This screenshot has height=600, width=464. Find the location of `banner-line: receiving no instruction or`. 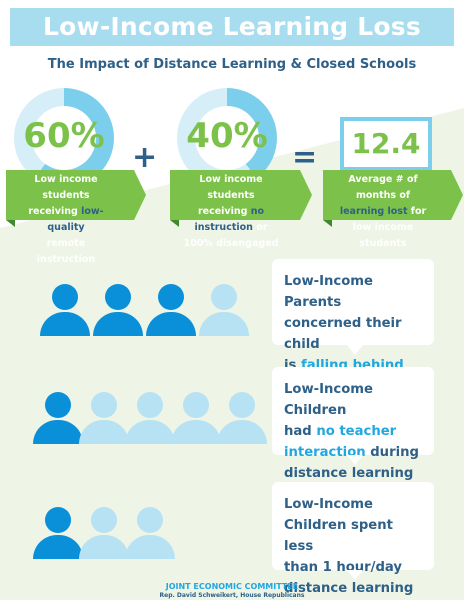

banner-line: receiving no instruction or is located at coordinates (231, 219).